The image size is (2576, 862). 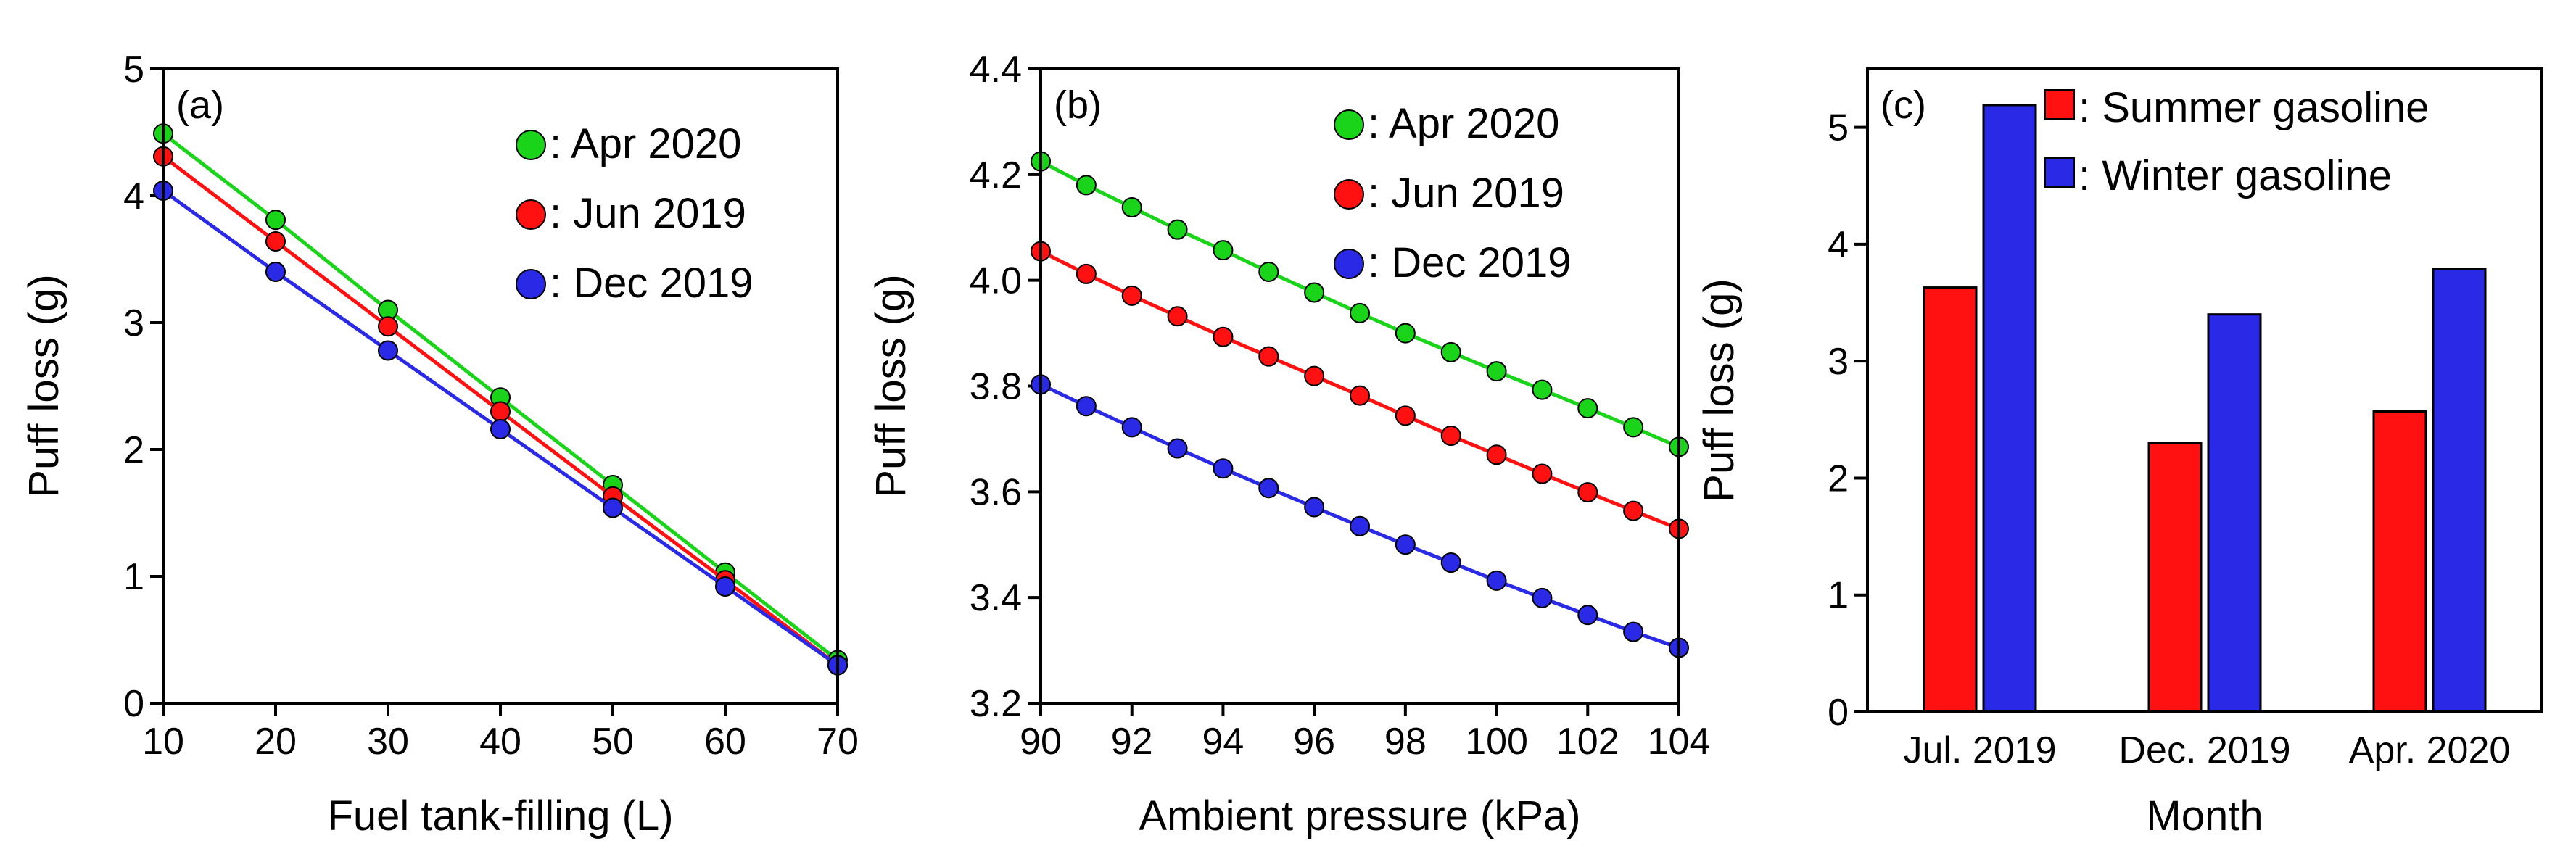 I want to click on y-tick-label: 3.6, so click(x=996, y=492).